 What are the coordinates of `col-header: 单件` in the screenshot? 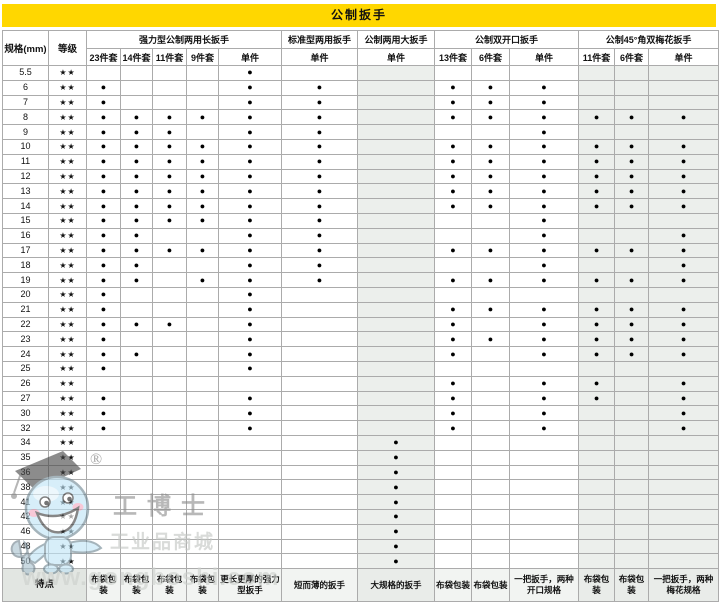 It's located at (250, 57).